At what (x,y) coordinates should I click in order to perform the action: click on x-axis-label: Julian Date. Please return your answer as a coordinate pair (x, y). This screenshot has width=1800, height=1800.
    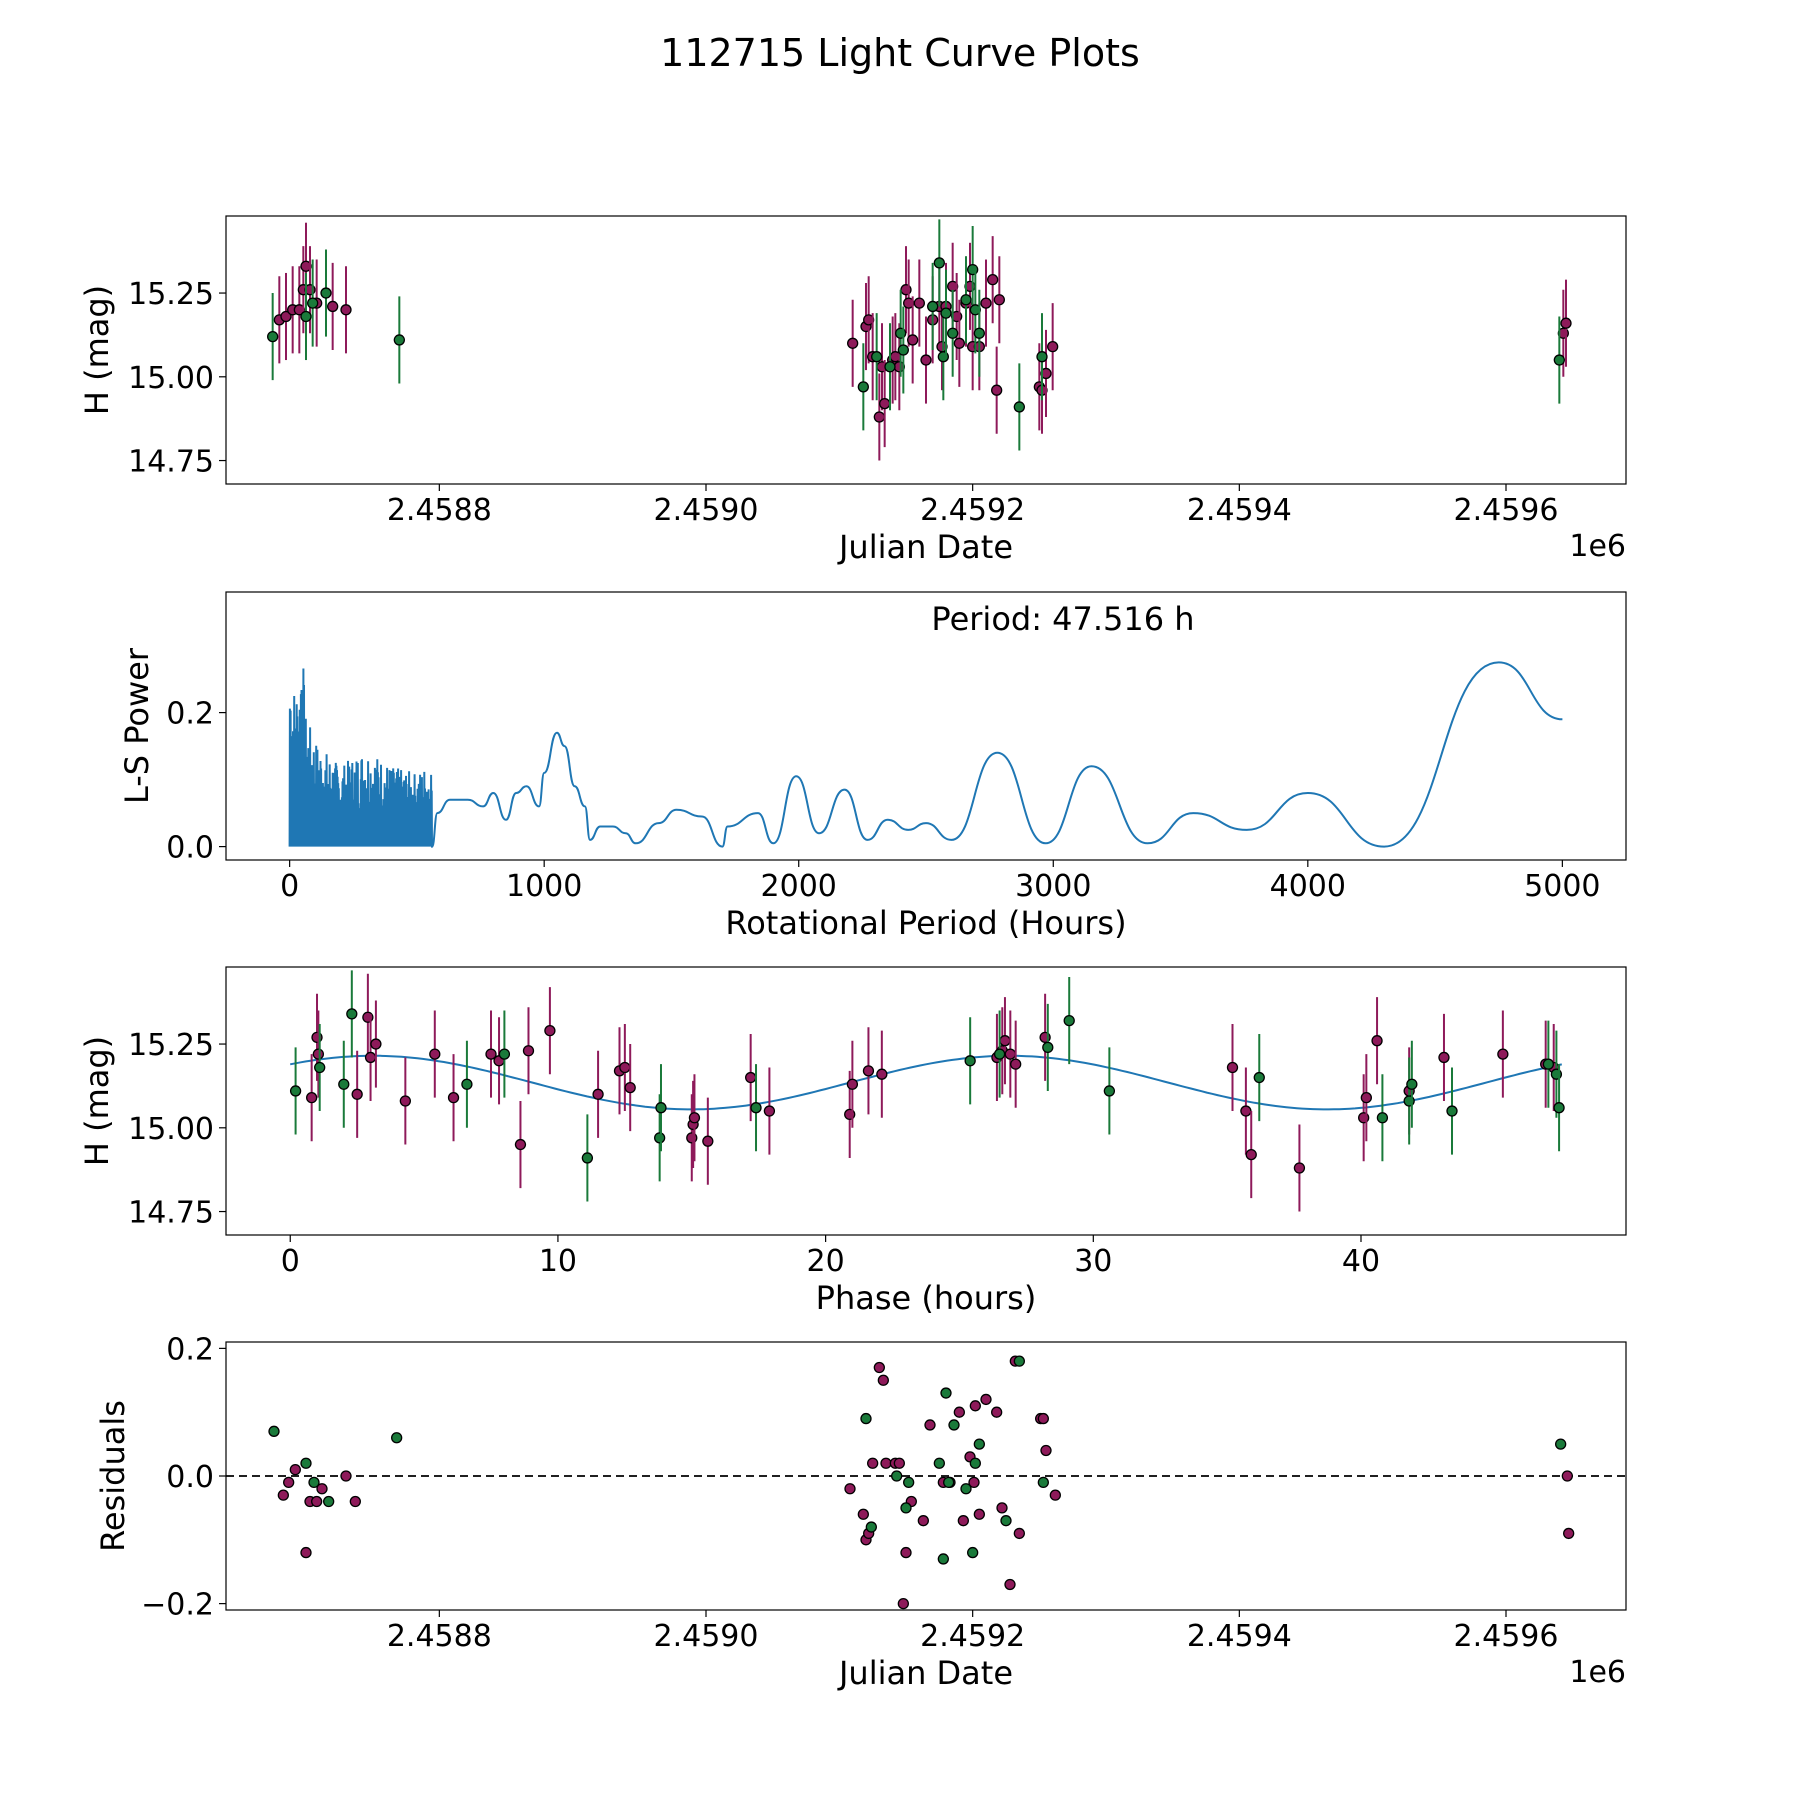
    Looking at the image, I should click on (925, 547).